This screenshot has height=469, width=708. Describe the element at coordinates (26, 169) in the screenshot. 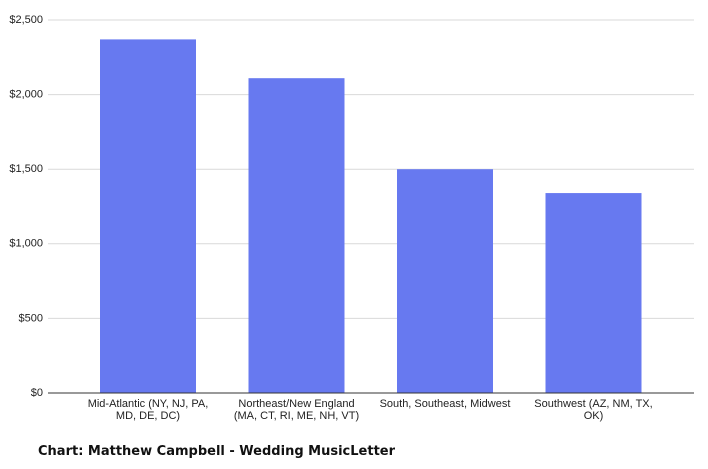

I see `y-tick-label: $1,500` at that location.